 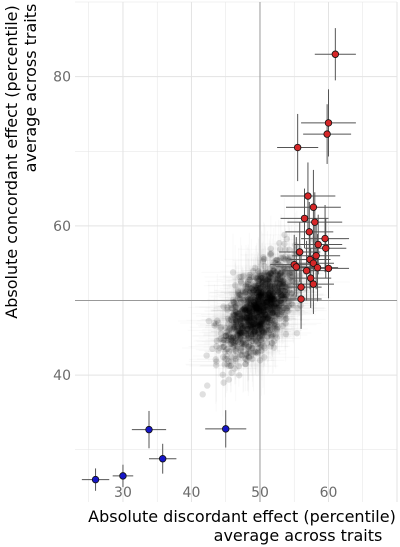 I want to click on x-tick-label: 40, so click(x=192, y=493).